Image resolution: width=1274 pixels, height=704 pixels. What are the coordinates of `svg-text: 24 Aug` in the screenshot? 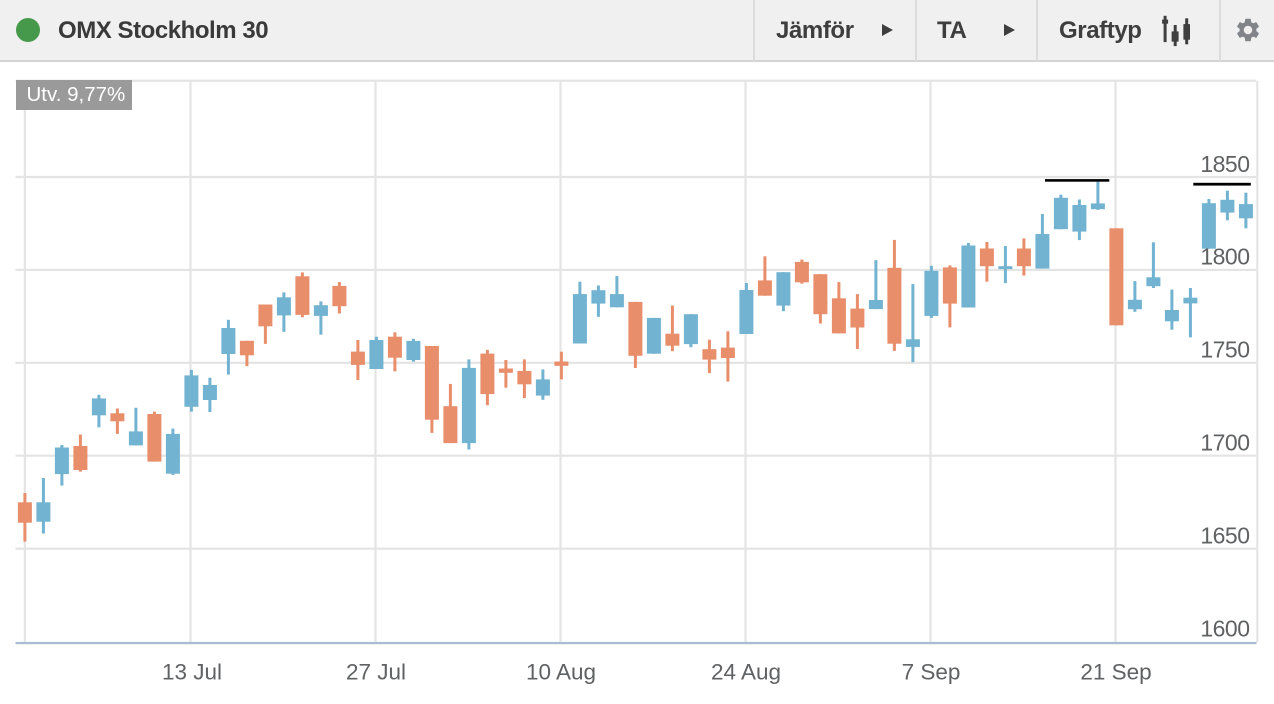 It's located at (746, 671).